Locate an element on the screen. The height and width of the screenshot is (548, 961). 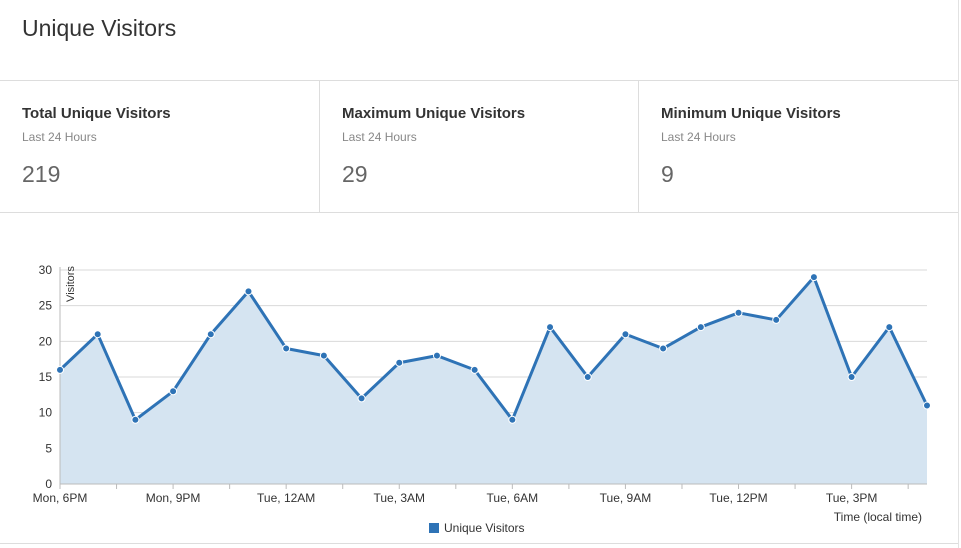
page-header: Unique Visitors is located at coordinates (479, 40).